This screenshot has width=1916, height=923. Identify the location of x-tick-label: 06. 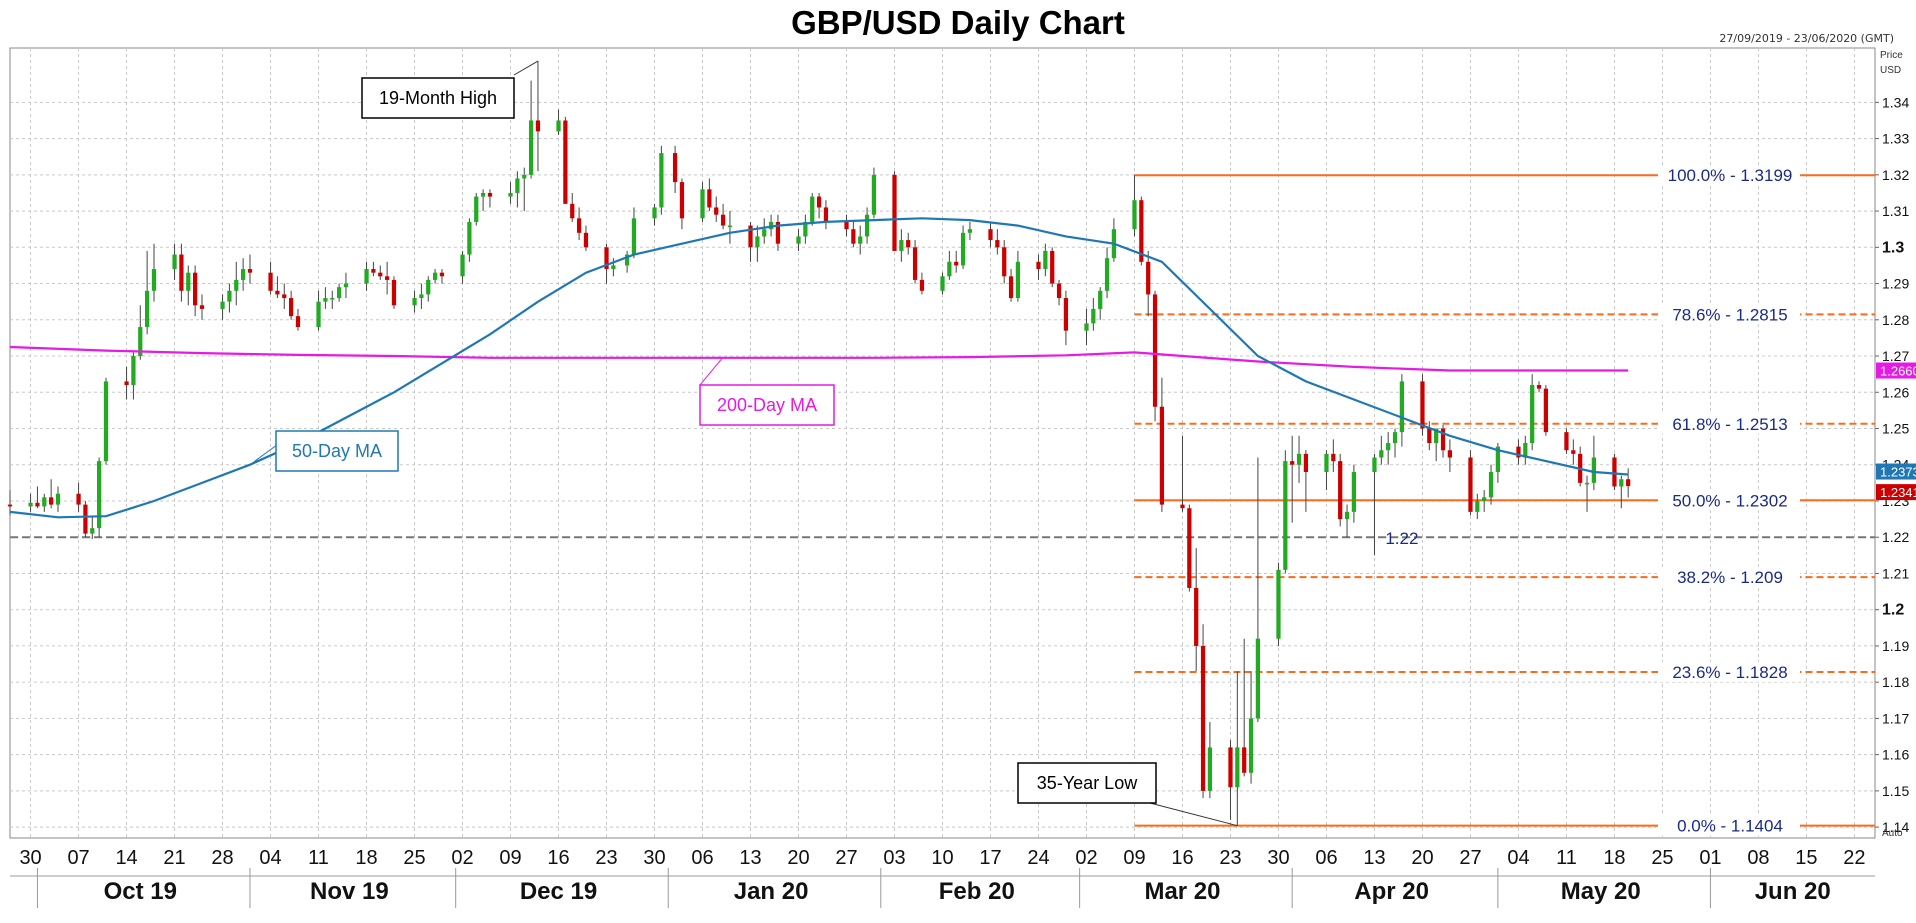
(1326, 858).